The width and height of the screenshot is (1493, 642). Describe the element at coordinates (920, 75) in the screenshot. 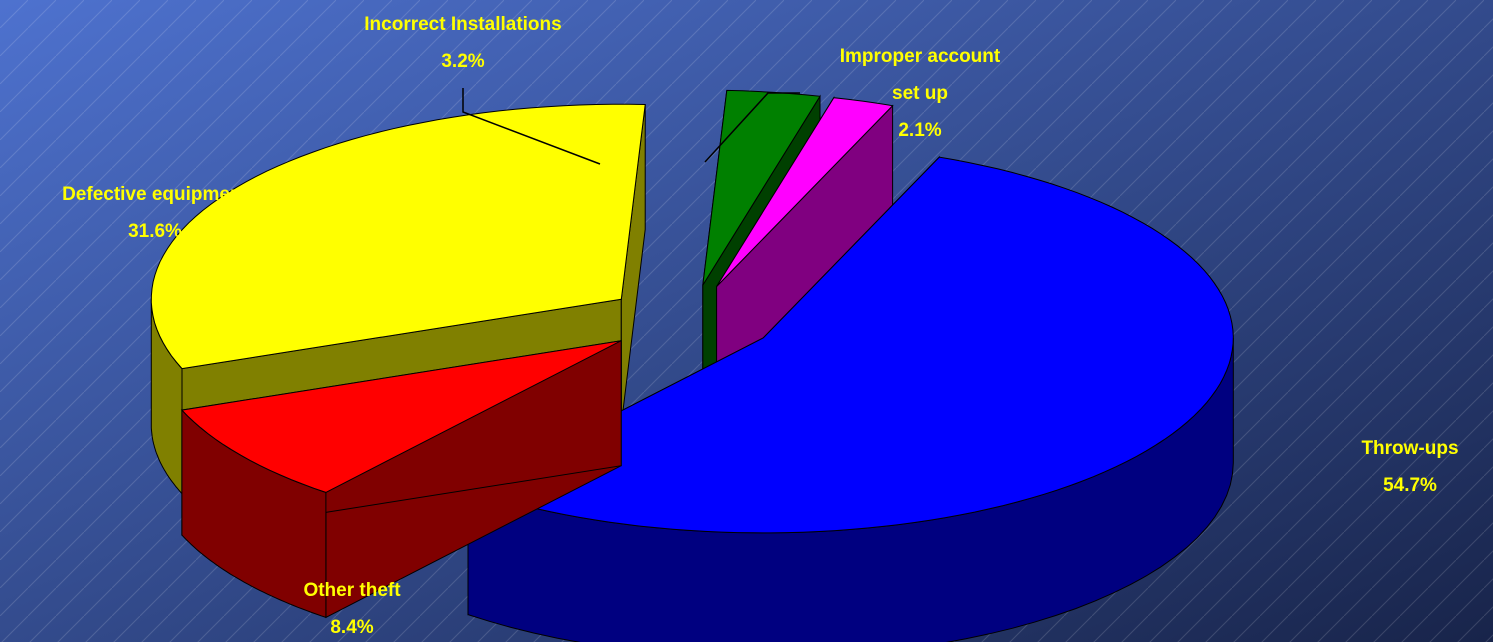

I see `category-label: Improper account set up` at that location.